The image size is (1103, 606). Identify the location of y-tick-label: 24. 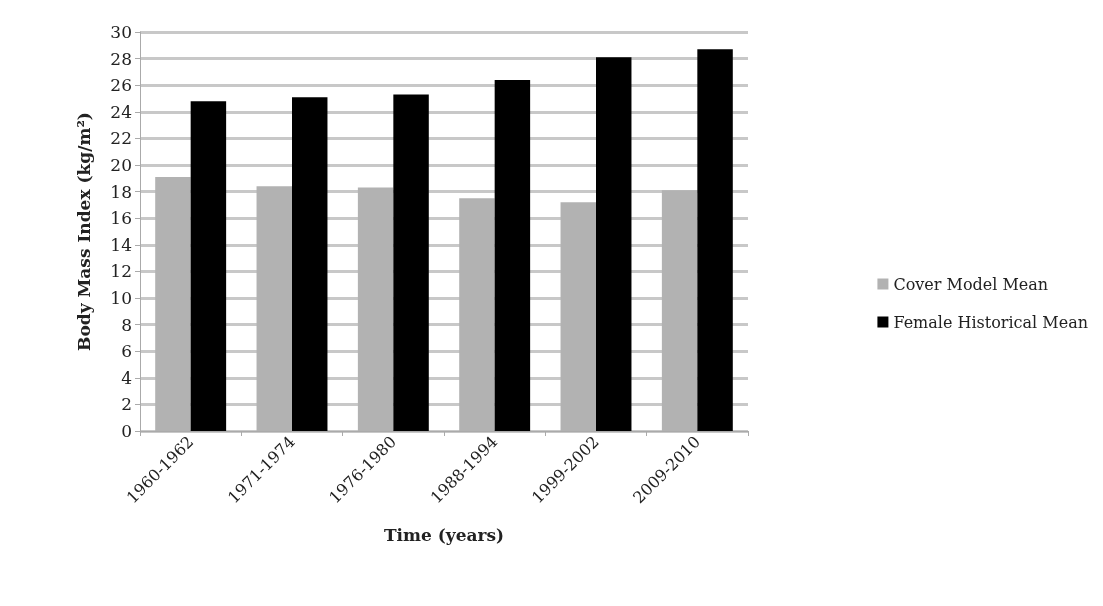
(121, 111).